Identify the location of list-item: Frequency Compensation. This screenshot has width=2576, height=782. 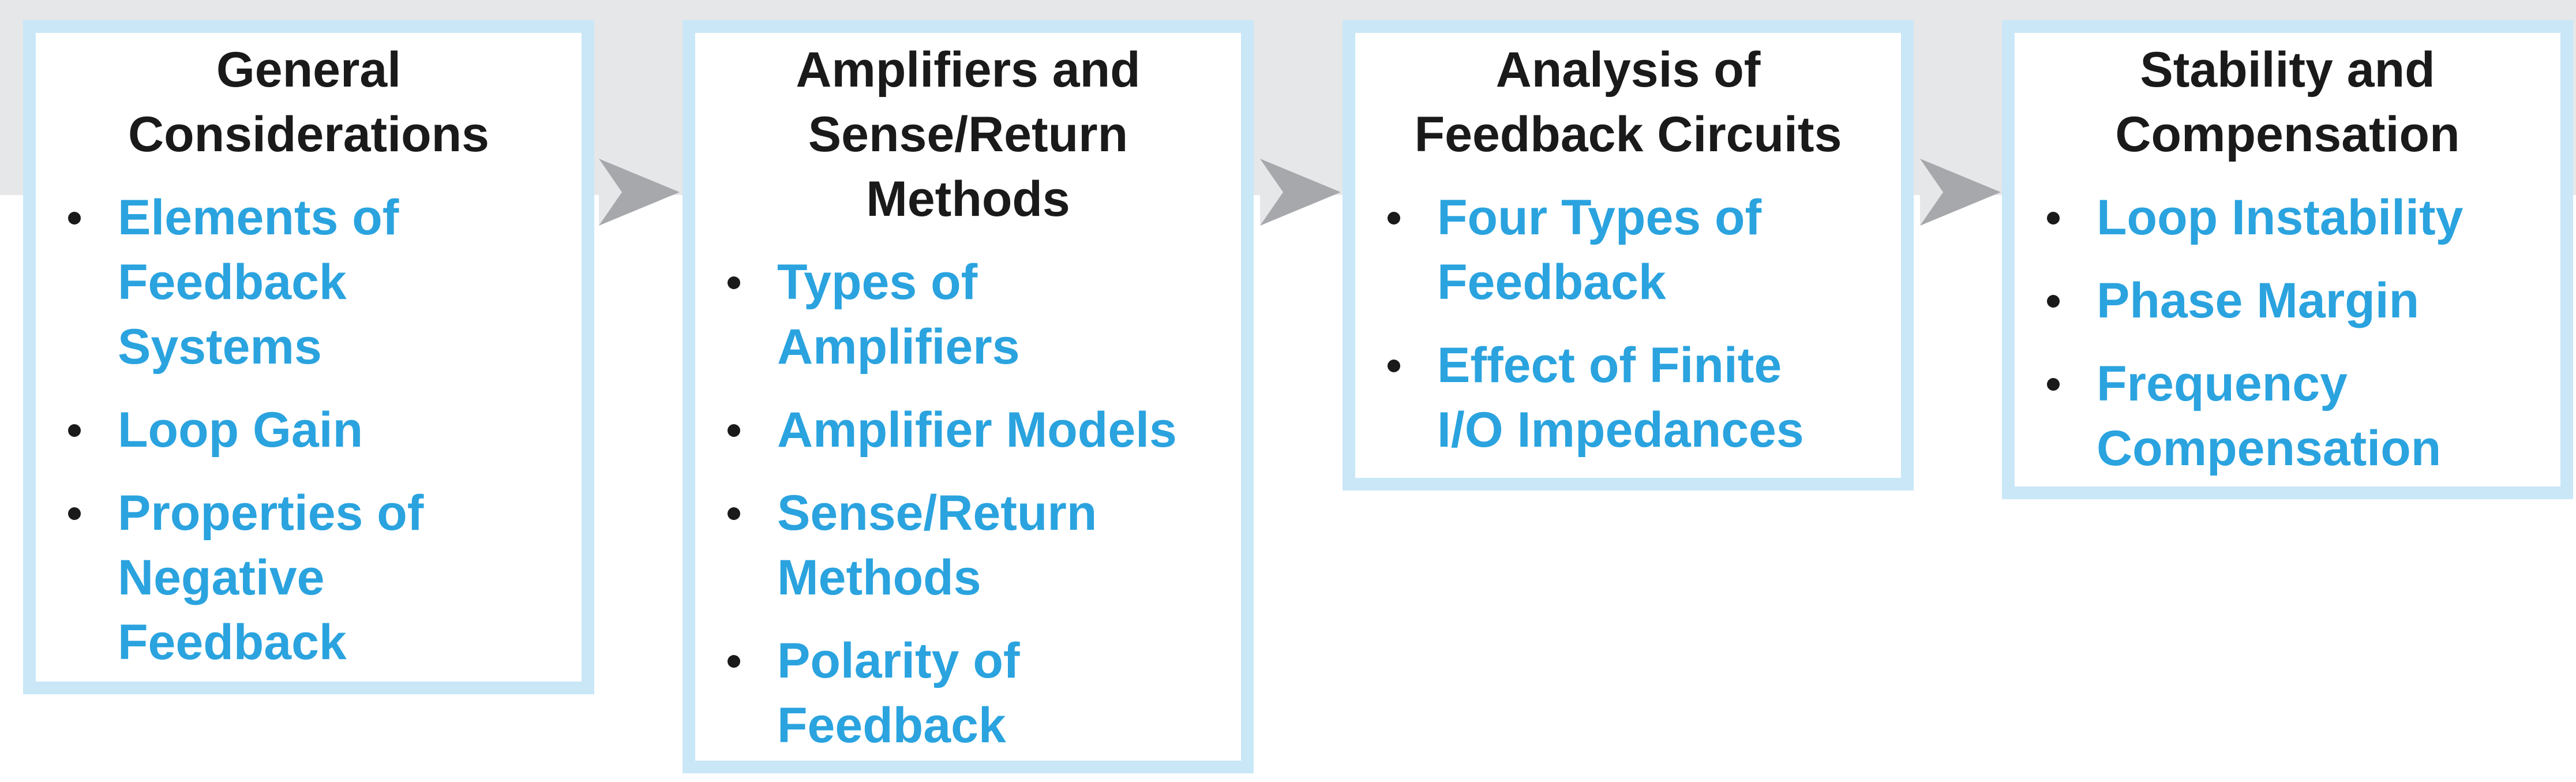
(2287, 416).